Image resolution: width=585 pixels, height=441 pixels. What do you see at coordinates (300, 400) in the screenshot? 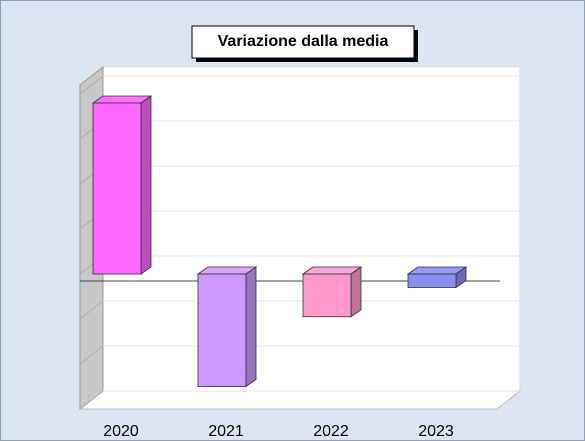
I see `floor` at bounding box center [300, 400].